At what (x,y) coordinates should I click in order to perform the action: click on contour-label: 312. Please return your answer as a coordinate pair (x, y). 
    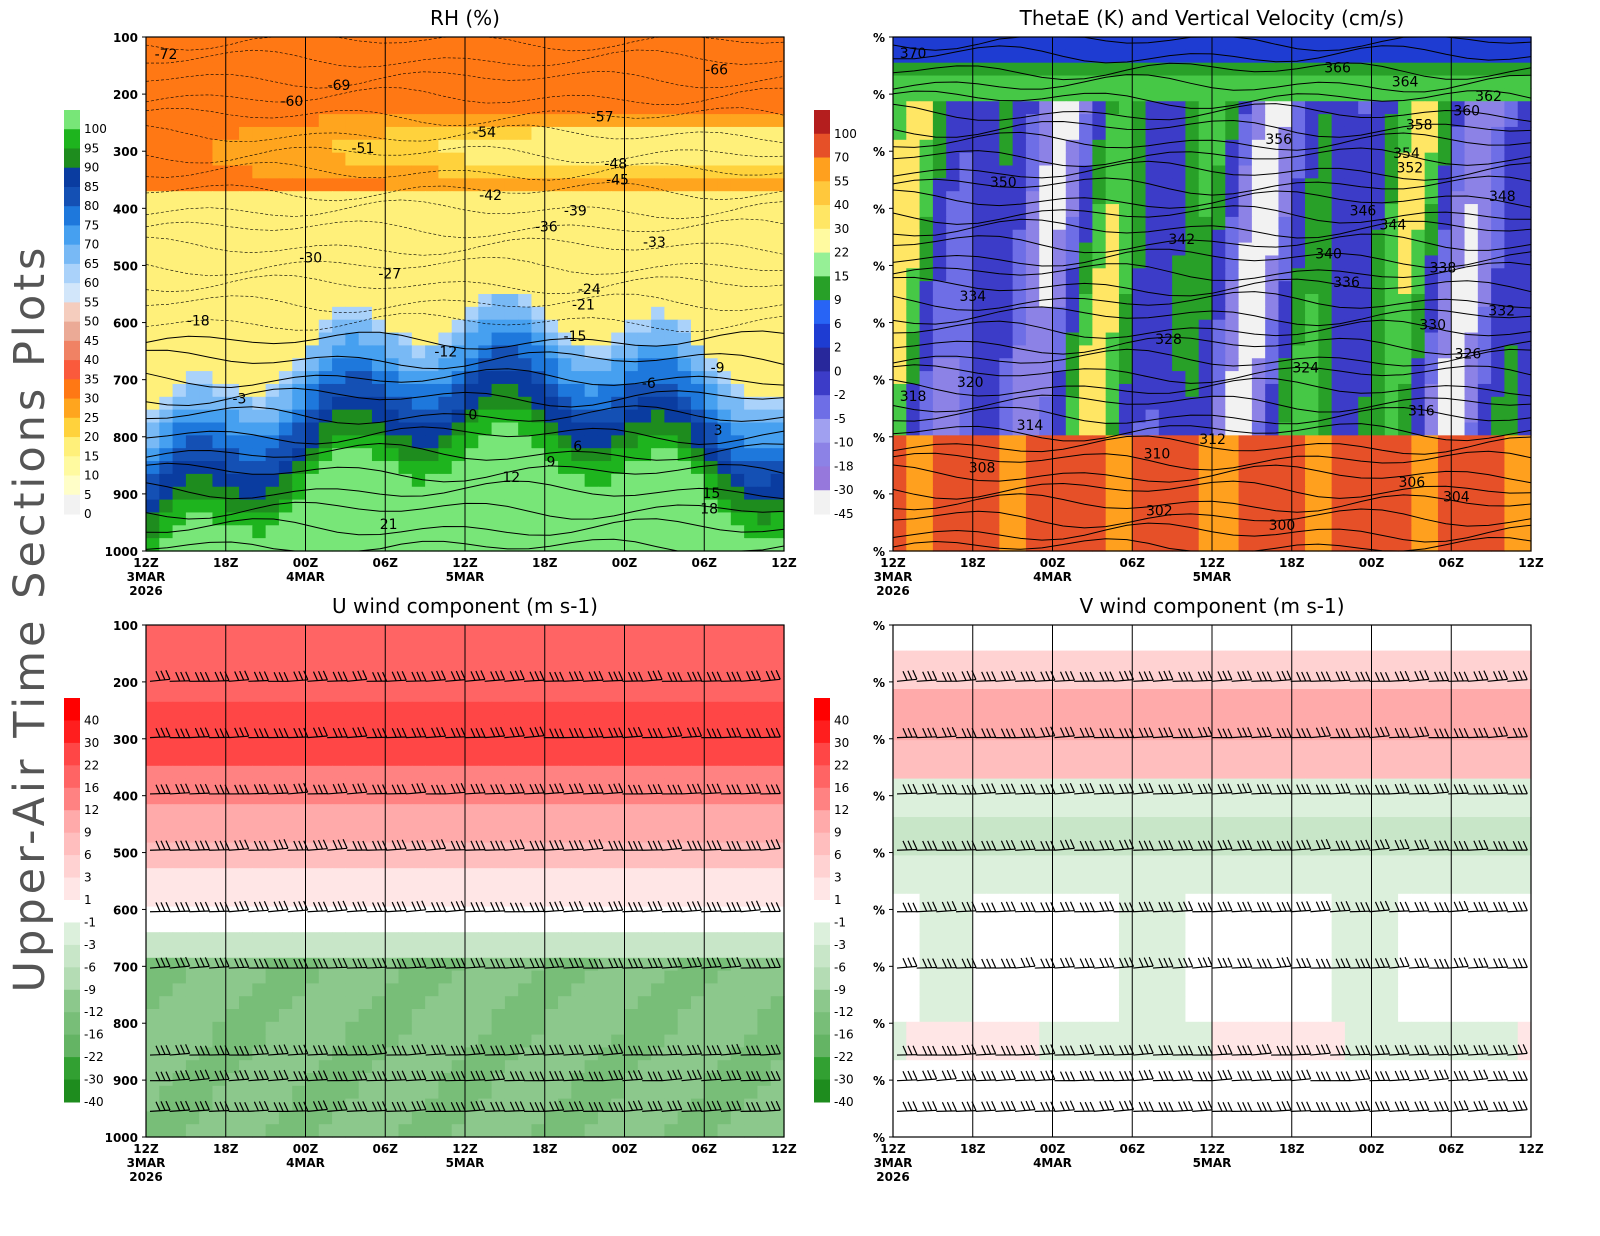
    Looking at the image, I should click on (1212, 440).